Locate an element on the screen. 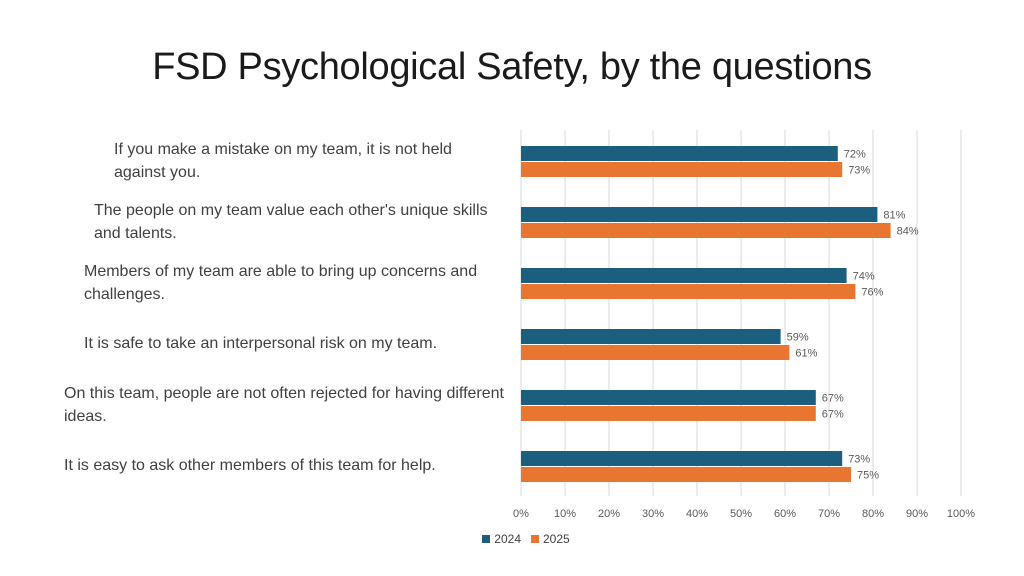  data-label: 72% is located at coordinates (855, 155).